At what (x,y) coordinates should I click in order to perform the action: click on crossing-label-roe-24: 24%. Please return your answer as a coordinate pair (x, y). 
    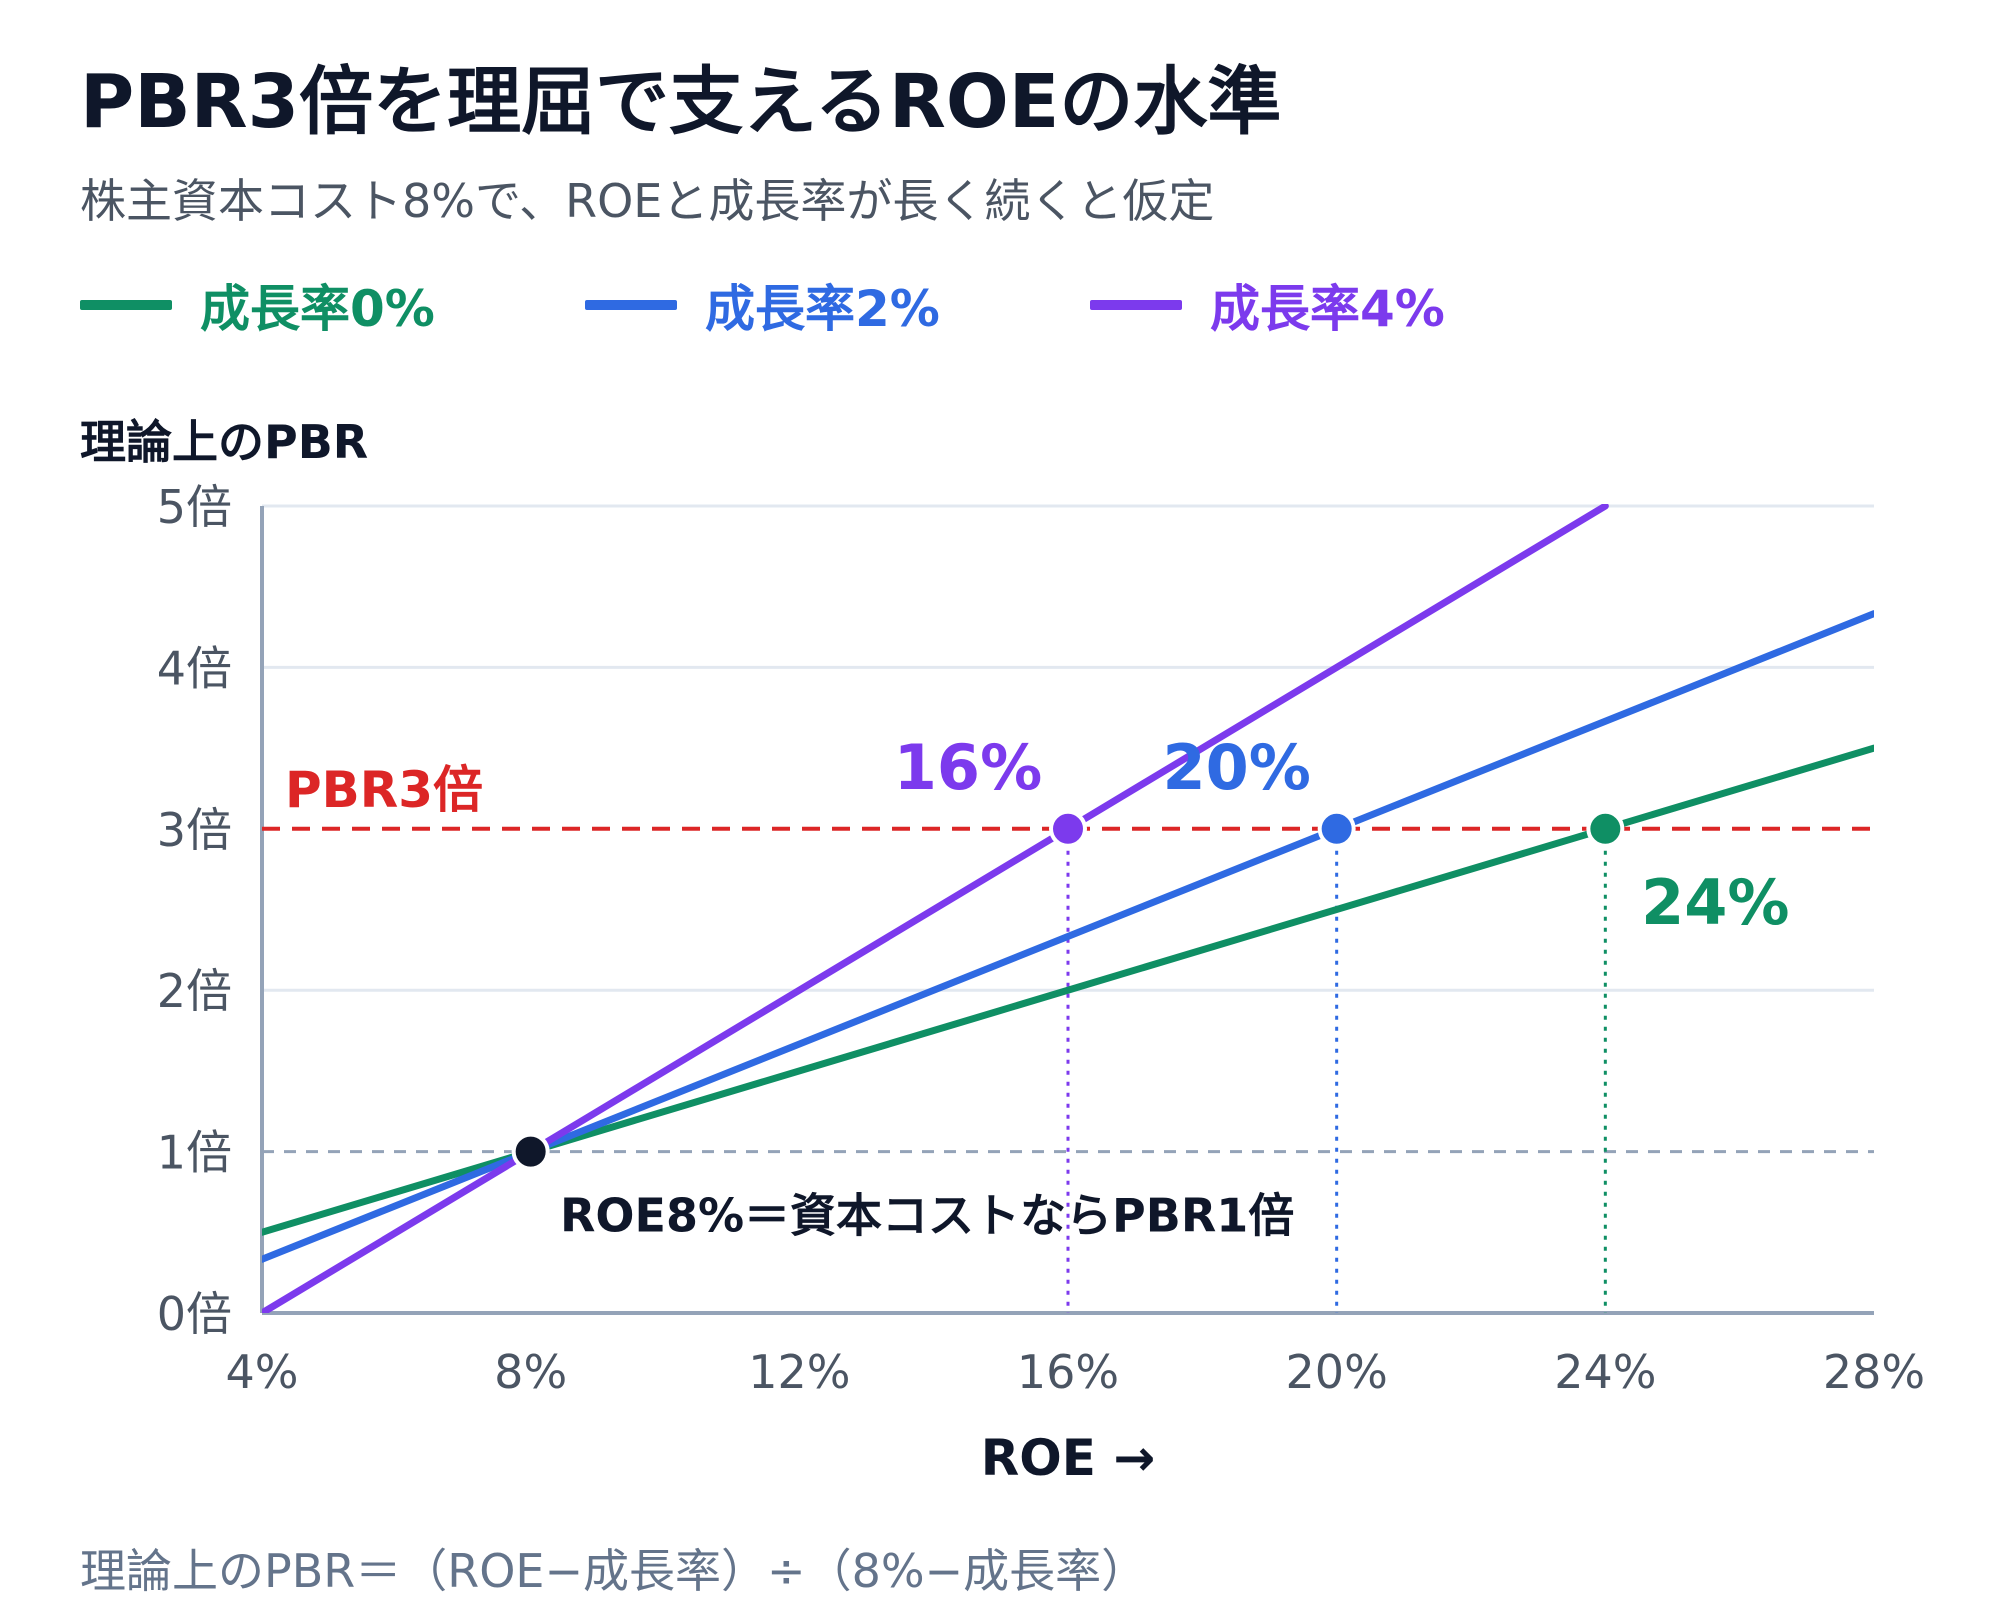
    Looking at the image, I should click on (1715, 902).